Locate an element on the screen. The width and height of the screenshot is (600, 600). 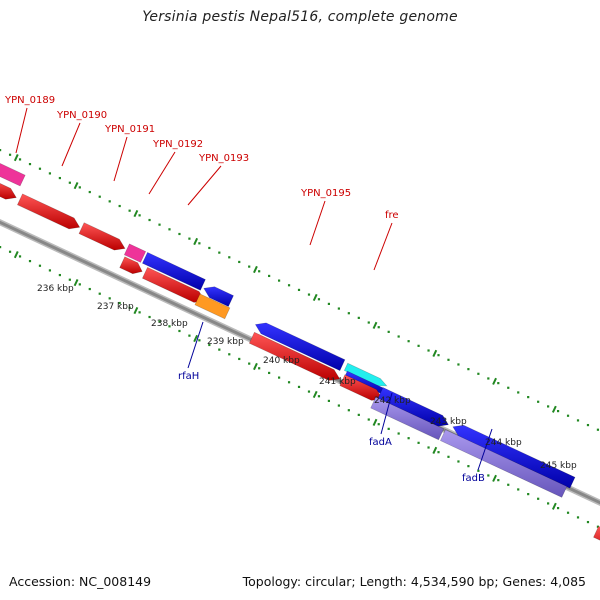
kbp-label: 238 kbp is located at coordinates (169, 324).